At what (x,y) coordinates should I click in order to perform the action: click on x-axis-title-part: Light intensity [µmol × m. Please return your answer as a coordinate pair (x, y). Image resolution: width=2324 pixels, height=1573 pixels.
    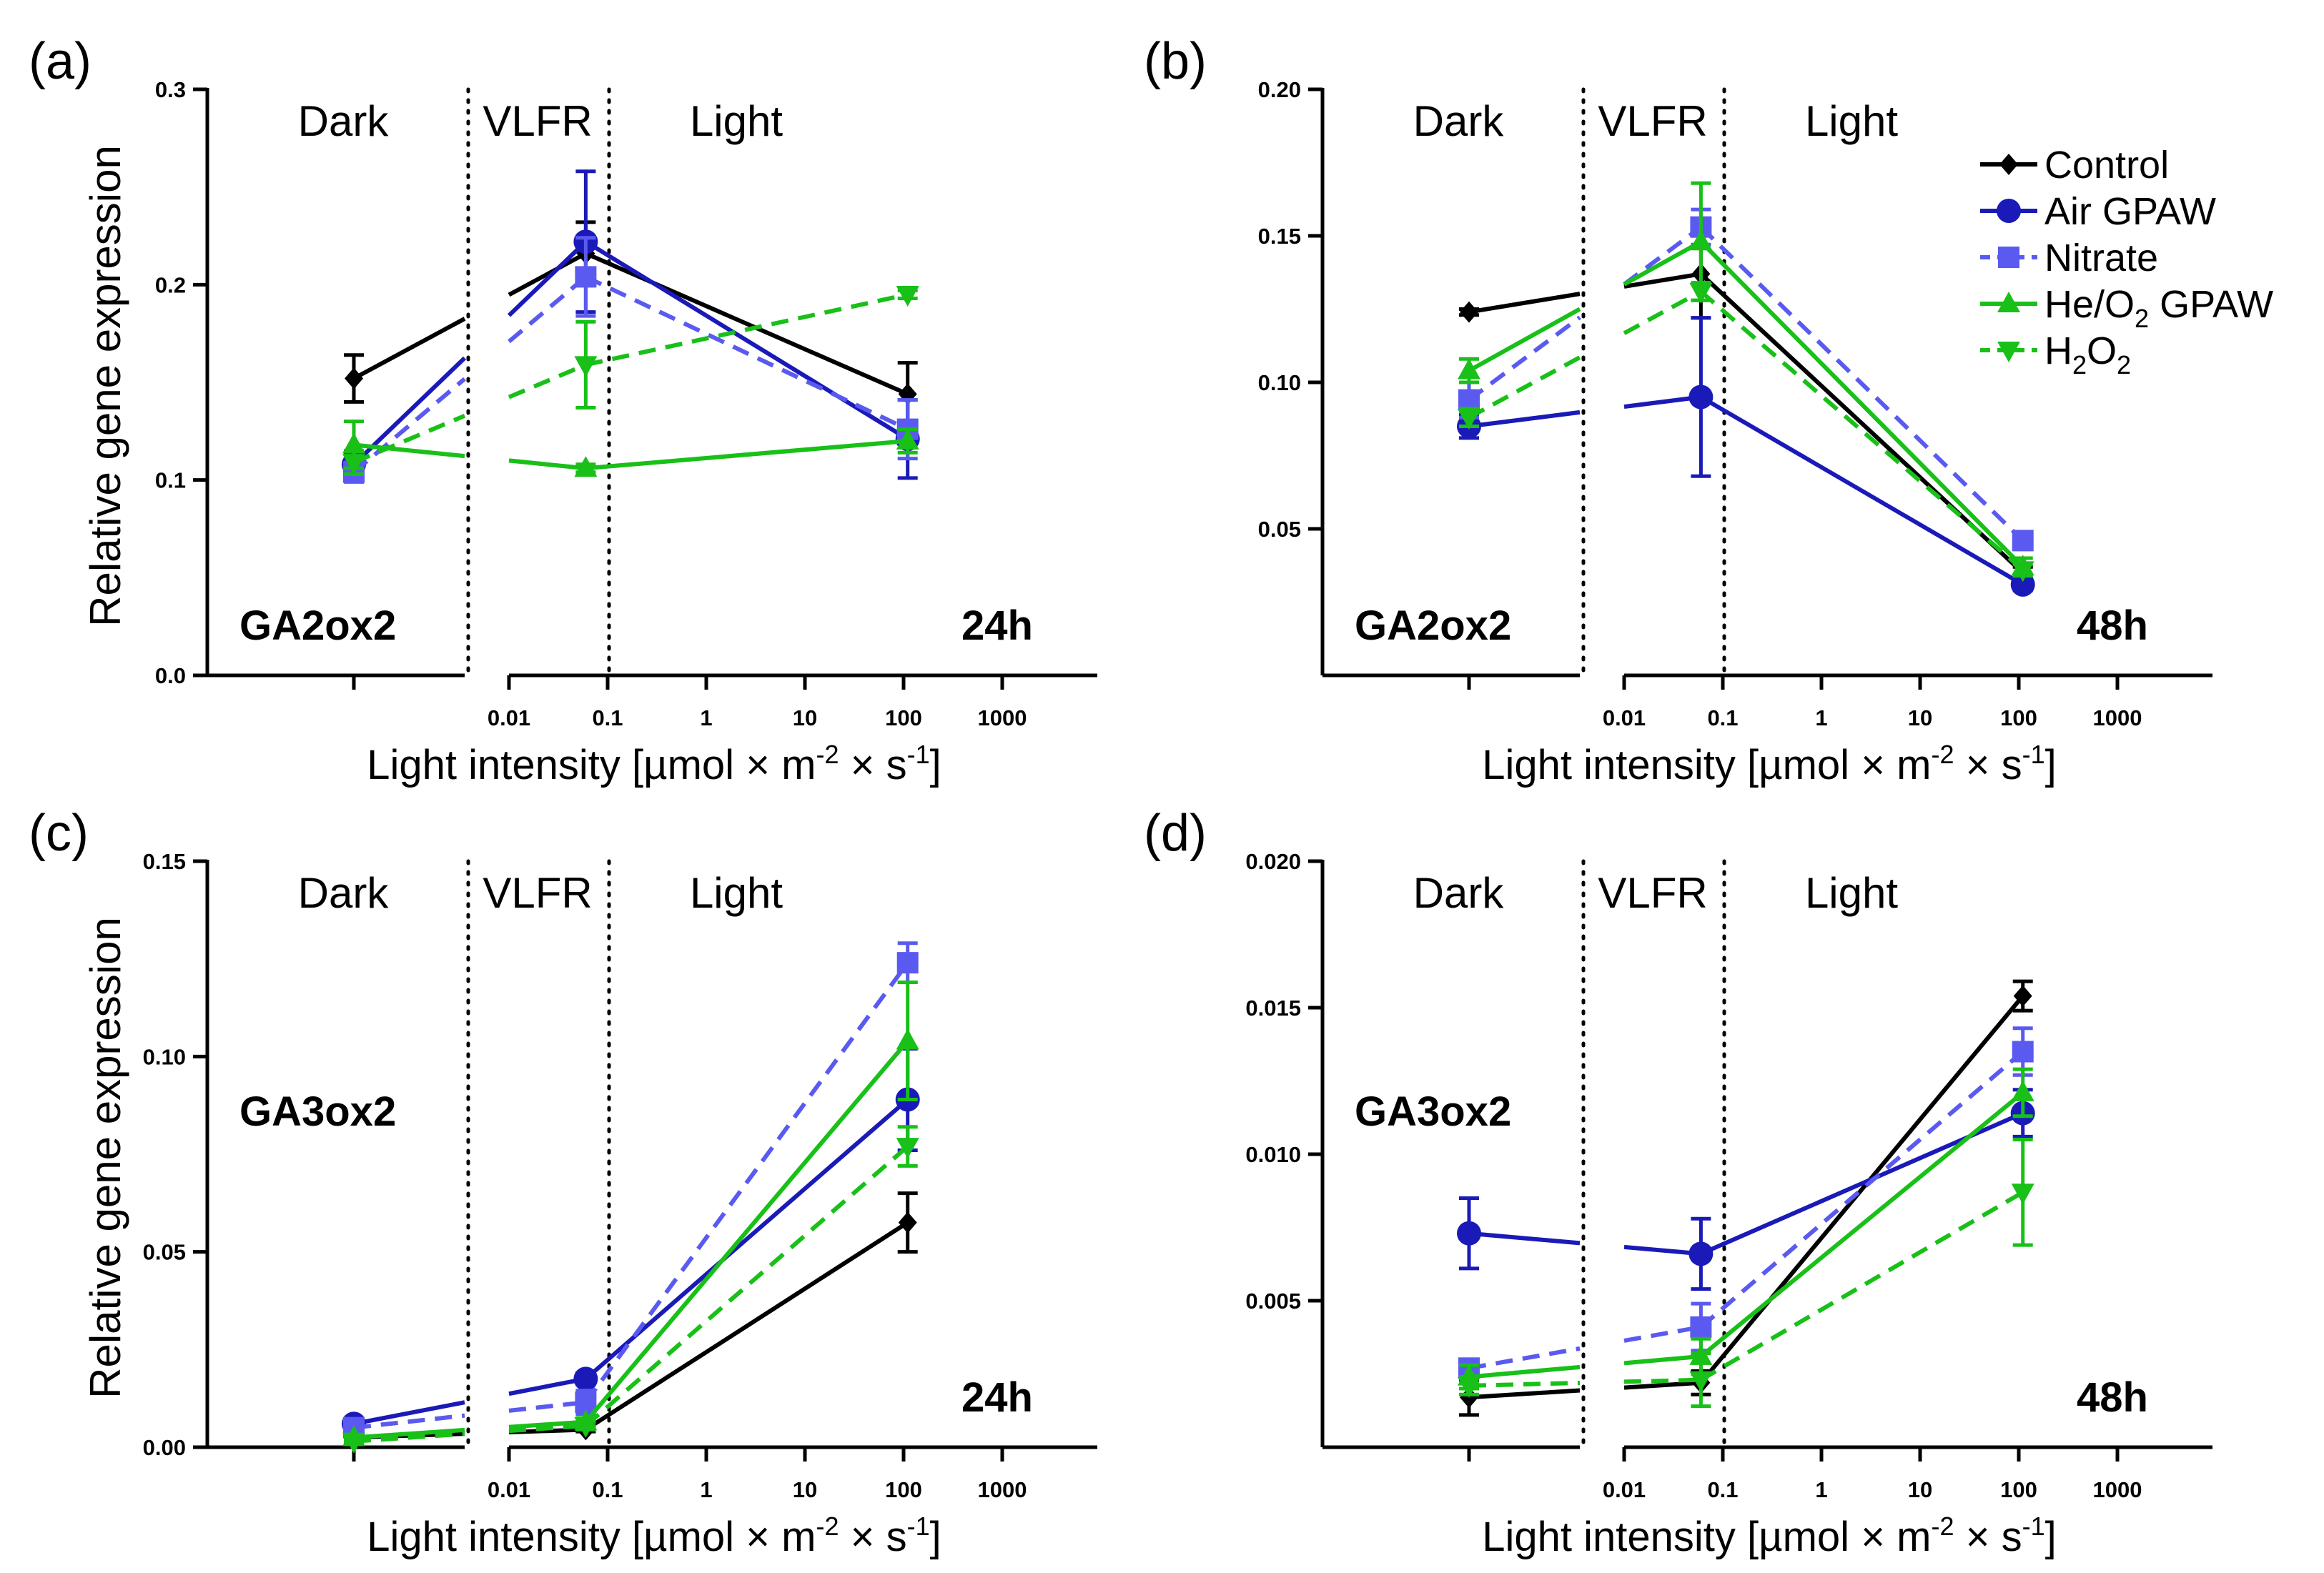
    Looking at the image, I should click on (591, 1537).